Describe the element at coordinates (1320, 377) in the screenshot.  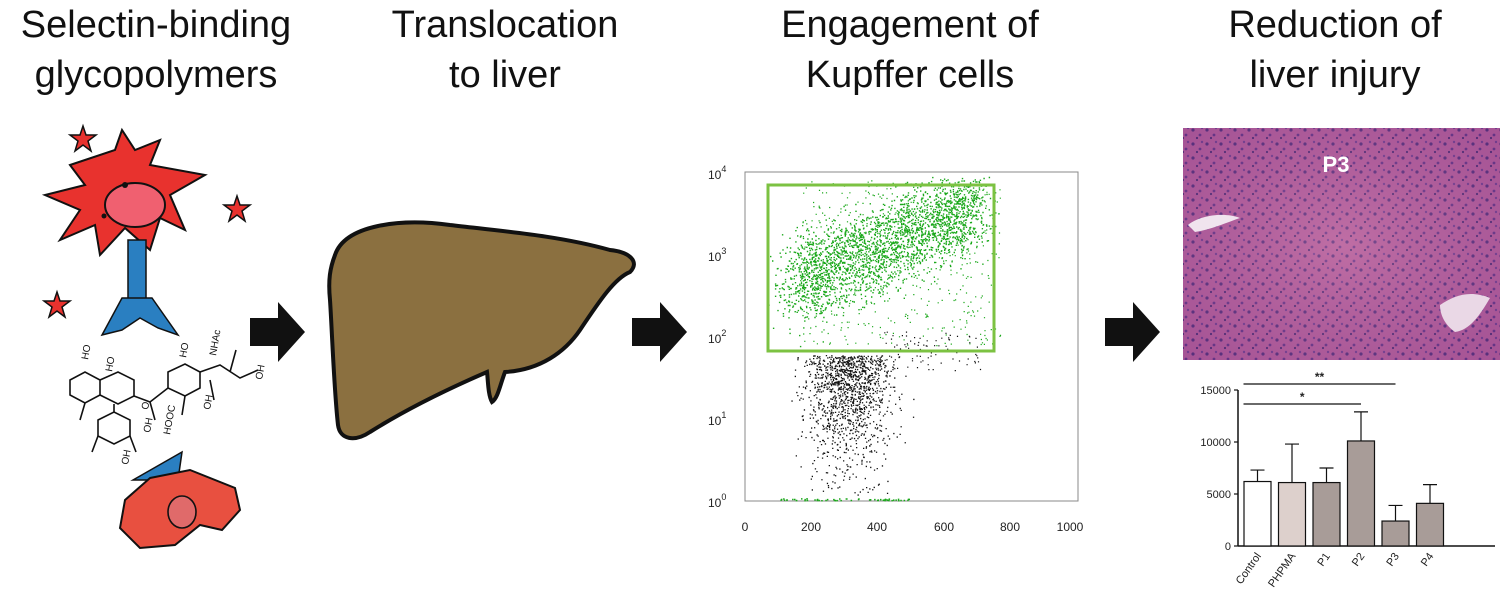
I see `significance-label: **` at that location.